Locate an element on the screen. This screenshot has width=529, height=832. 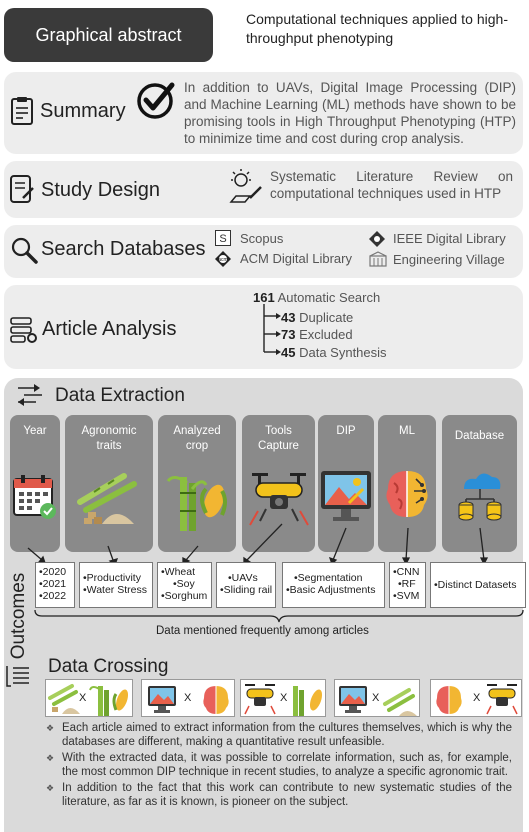
card-title: DIP is located at coordinates (346, 431).